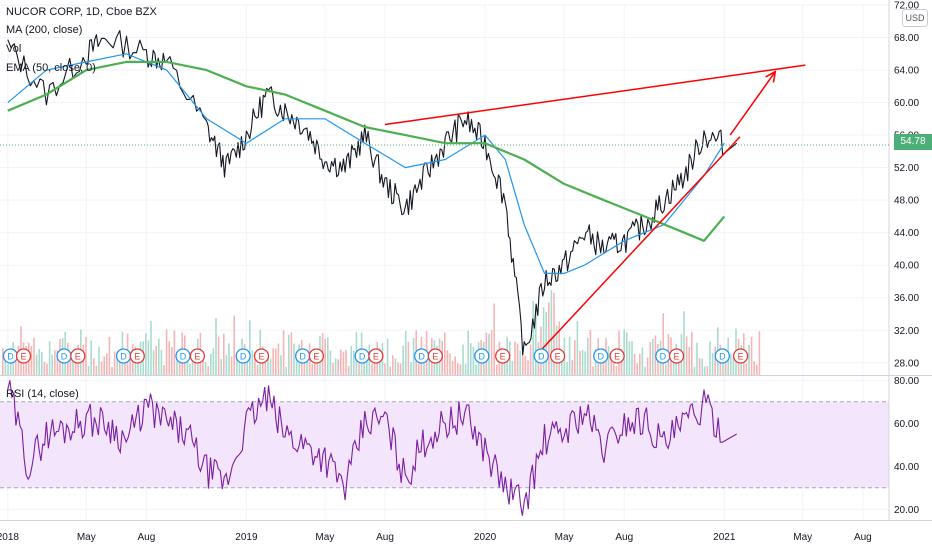 This screenshot has height=550, width=932. I want to click on earnings-marker-17: E, so click(503, 356).